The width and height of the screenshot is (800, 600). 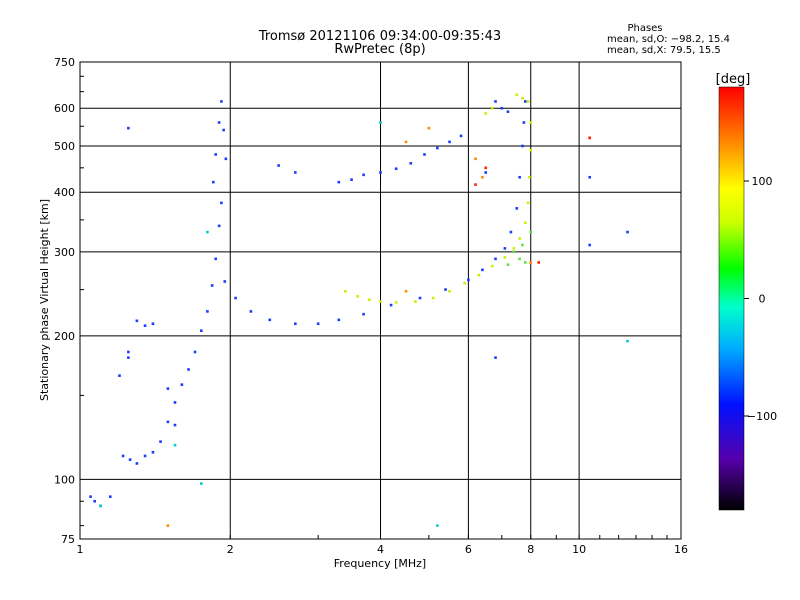 What do you see at coordinates (762, 416) in the screenshot?
I see `colorbar-tick-label: −100` at bounding box center [762, 416].